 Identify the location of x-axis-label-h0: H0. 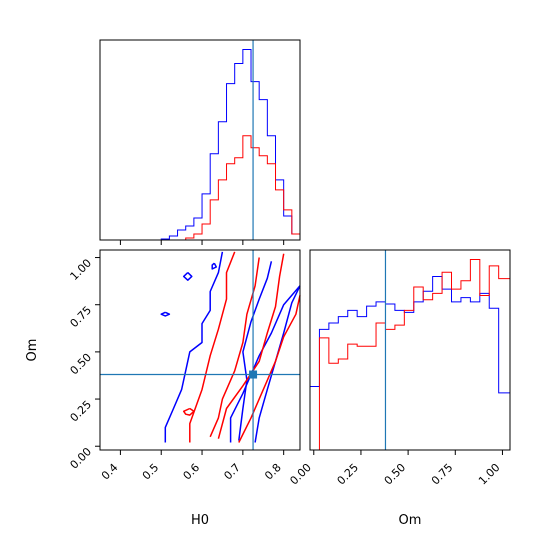
(200, 520).